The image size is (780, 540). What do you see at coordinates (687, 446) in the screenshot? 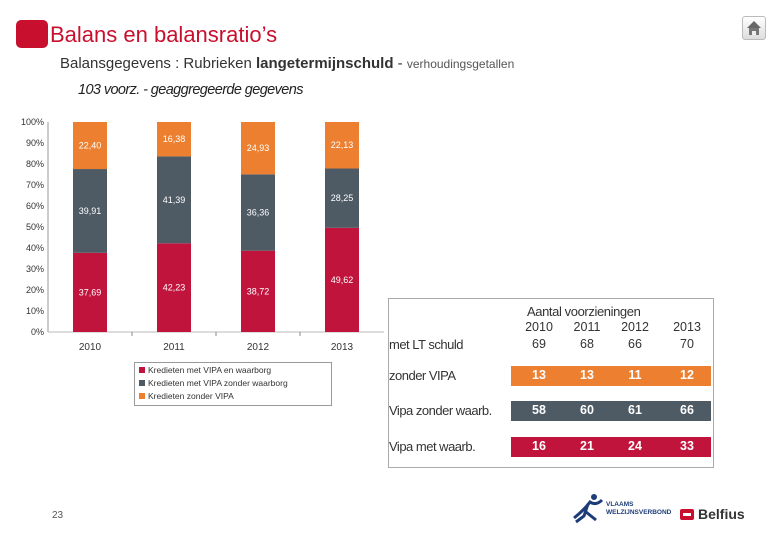
I see `table-cell: 33` at bounding box center [687, 446].